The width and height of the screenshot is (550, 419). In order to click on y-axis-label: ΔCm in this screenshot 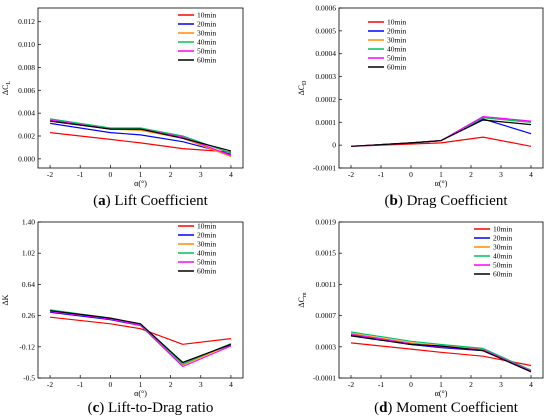, I will do `click(302, 299)`.